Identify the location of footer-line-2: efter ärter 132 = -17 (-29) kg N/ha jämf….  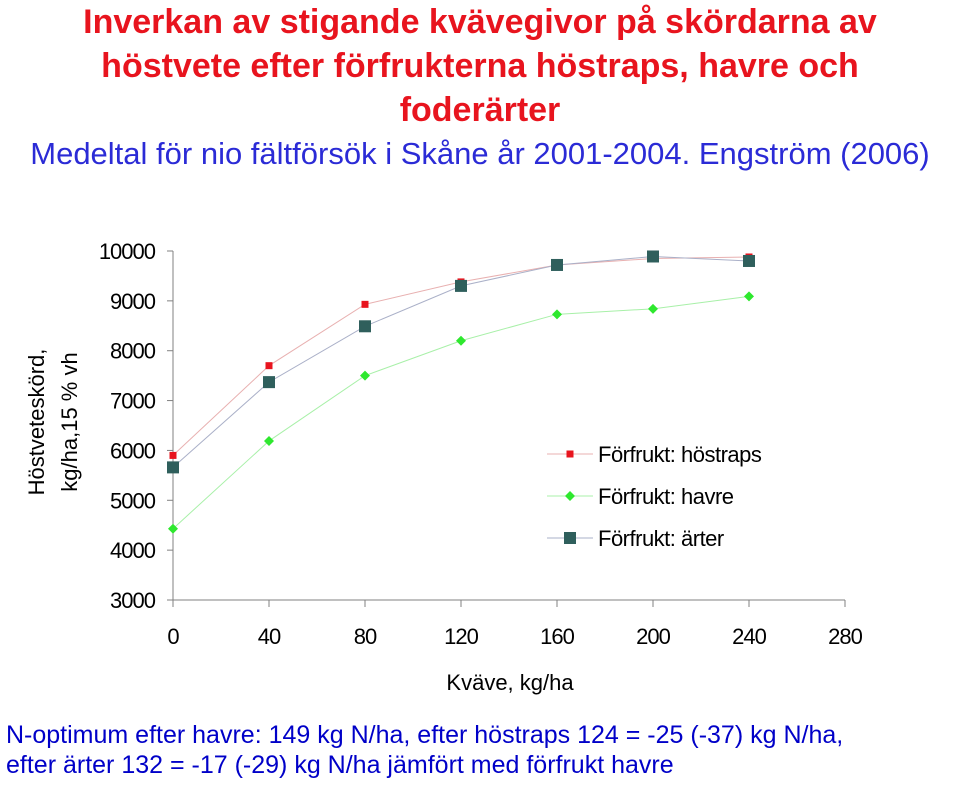
(340, 765).